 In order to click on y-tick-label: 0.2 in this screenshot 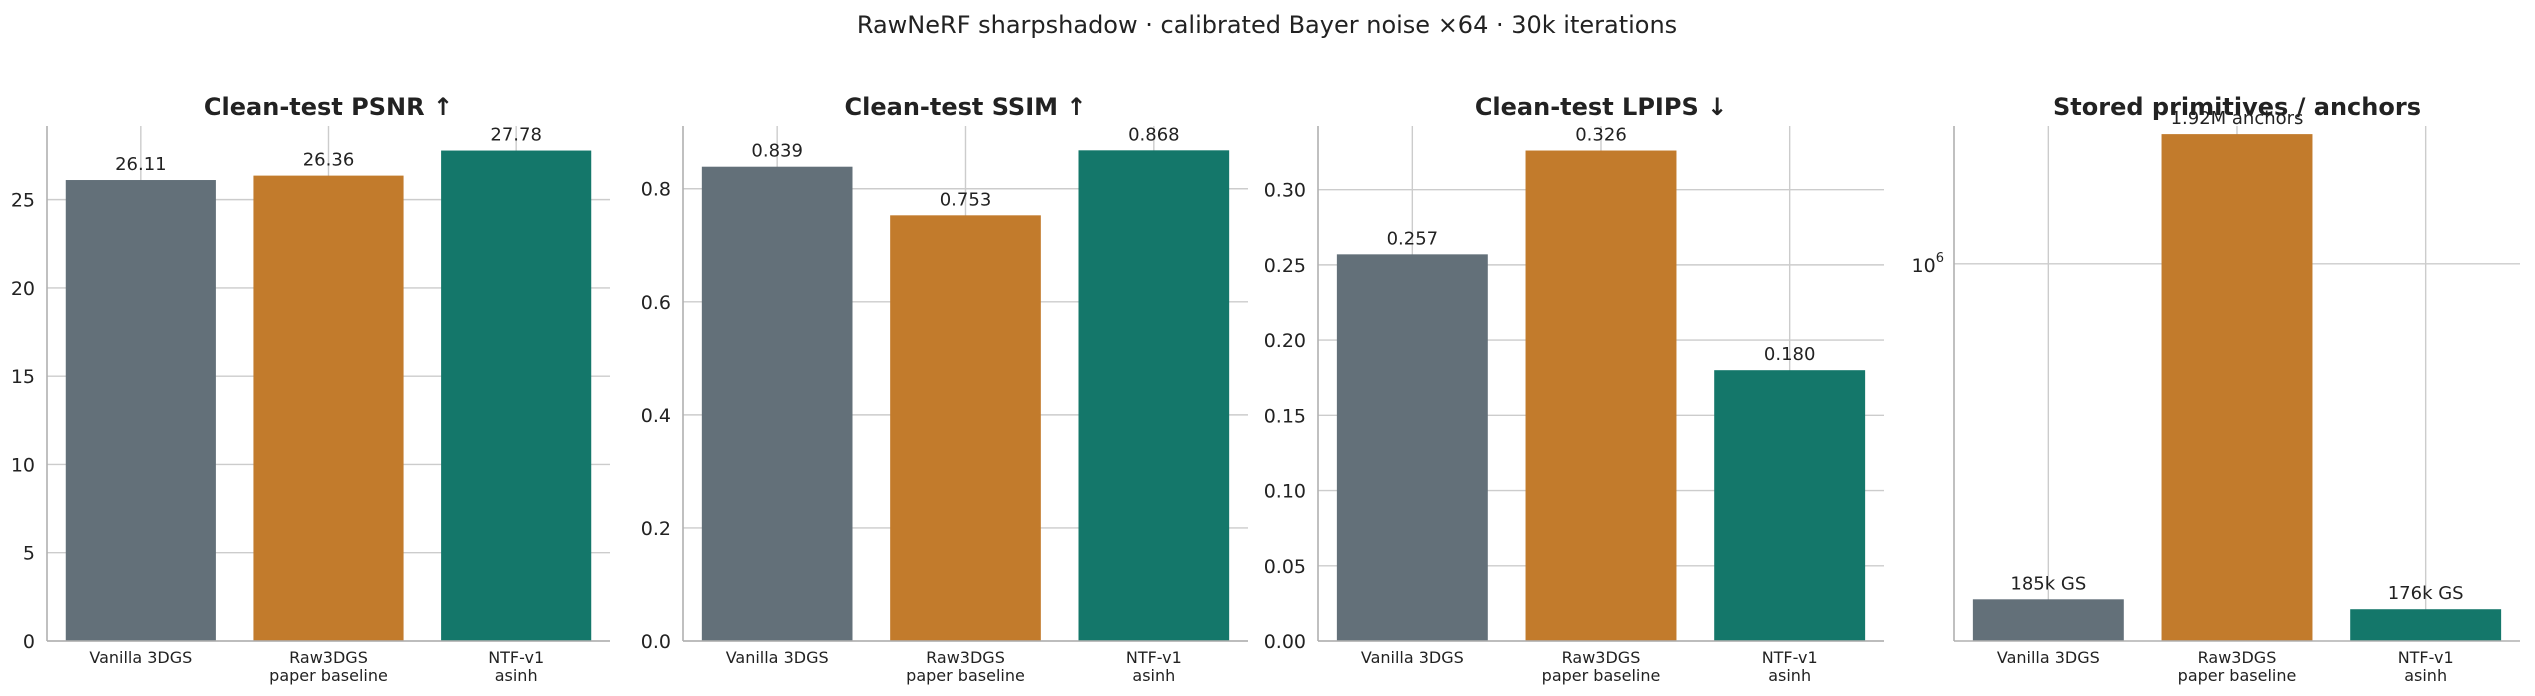, I will do `click(656, 529)`.